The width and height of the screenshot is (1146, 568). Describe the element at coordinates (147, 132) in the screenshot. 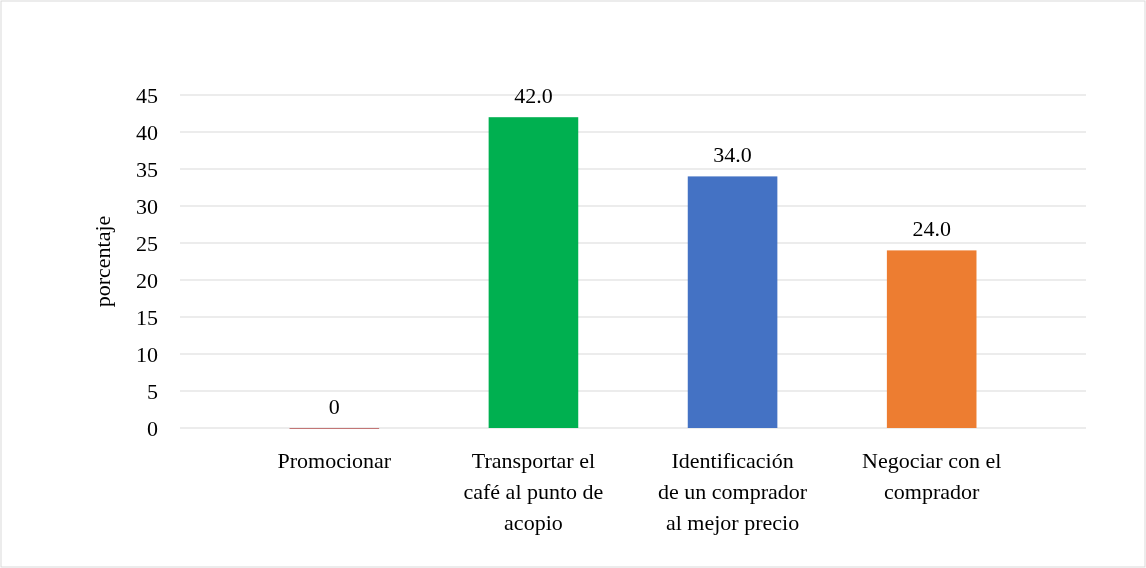

I see `y-tick-label: 40` at that location.